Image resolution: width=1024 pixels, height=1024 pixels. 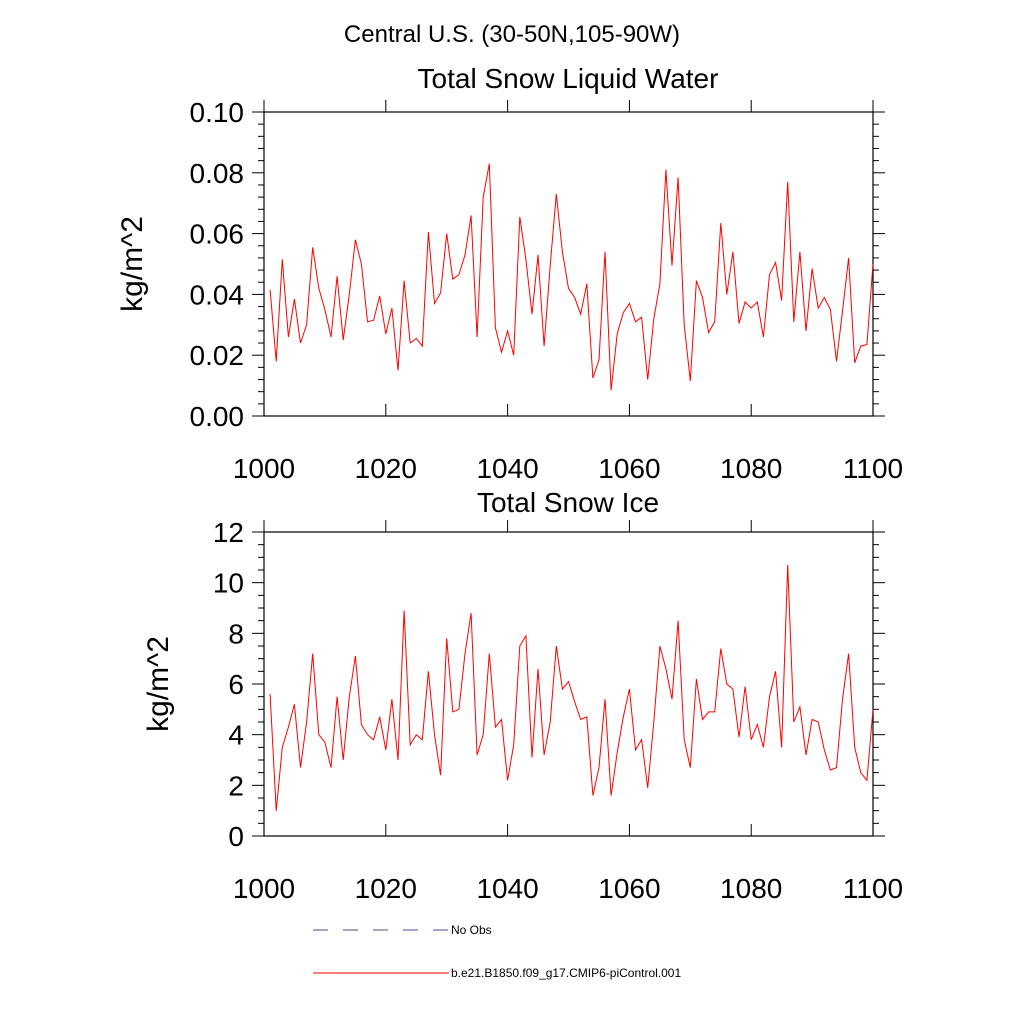 What do you see at coordinates (471, 930) in the screenshot?
I see `legend-label-no-obs: No Obs` at bounding box center [471, 930].